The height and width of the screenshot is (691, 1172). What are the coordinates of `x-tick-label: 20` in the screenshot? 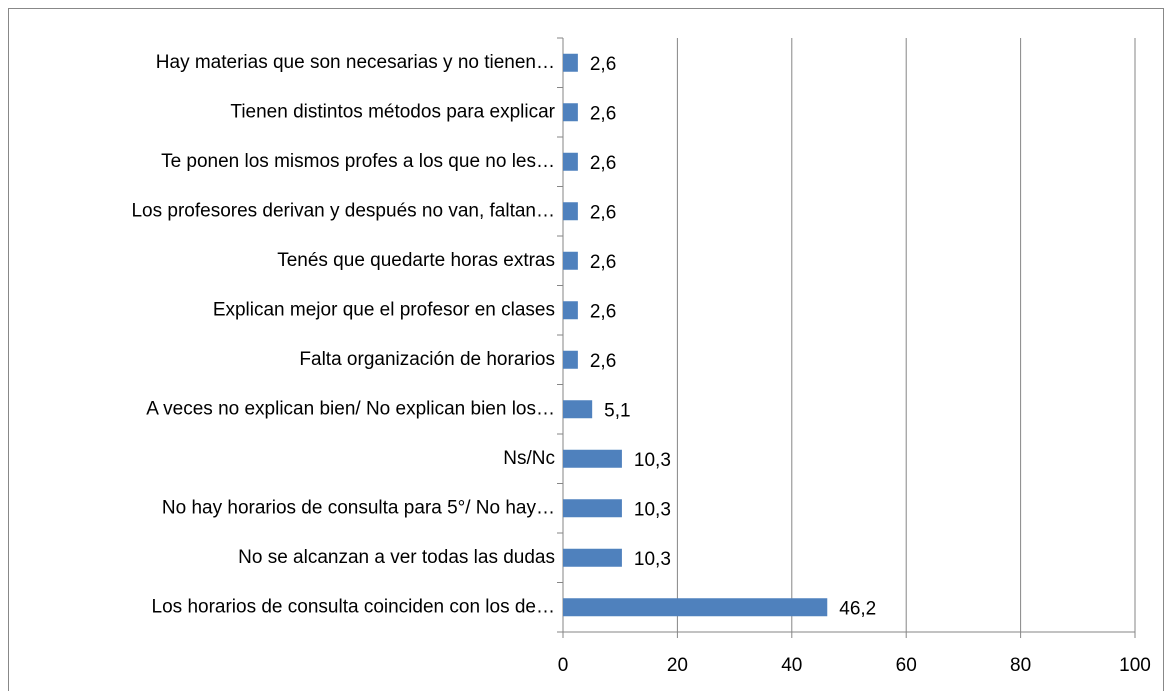 It's located at (677, 665).